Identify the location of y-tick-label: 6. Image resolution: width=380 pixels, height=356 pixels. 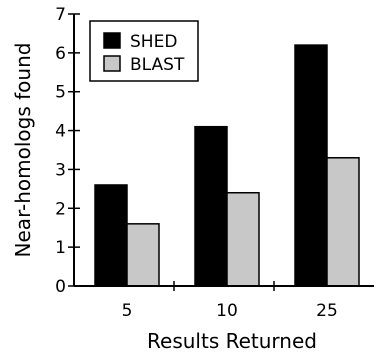
(60, 54).